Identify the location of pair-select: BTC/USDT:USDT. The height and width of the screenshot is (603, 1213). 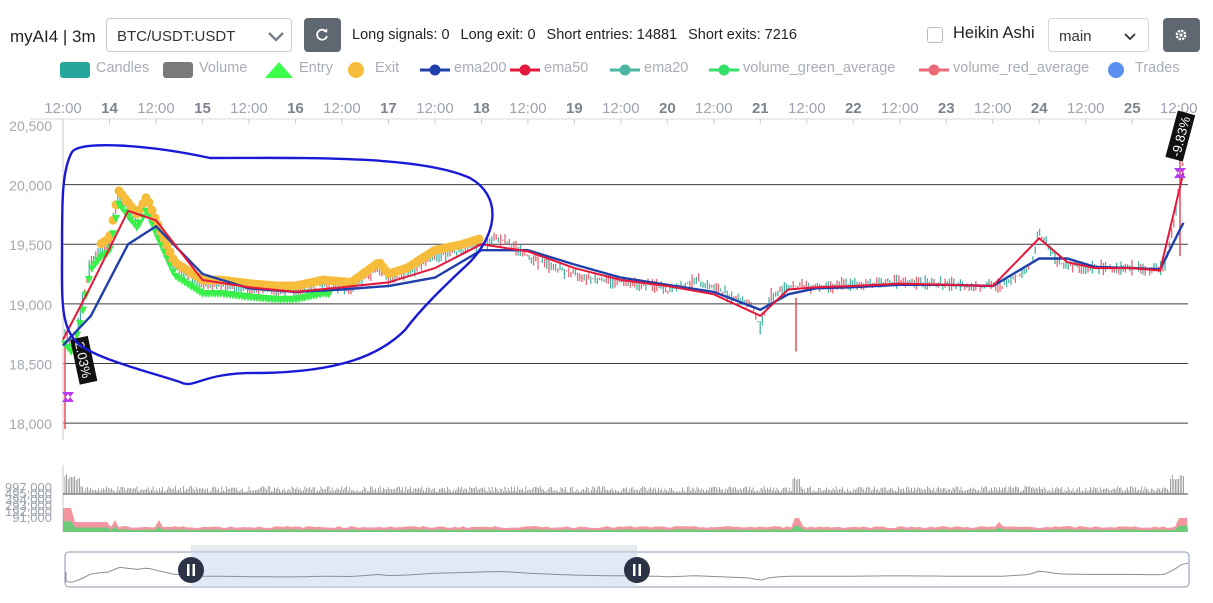
(199, 35).